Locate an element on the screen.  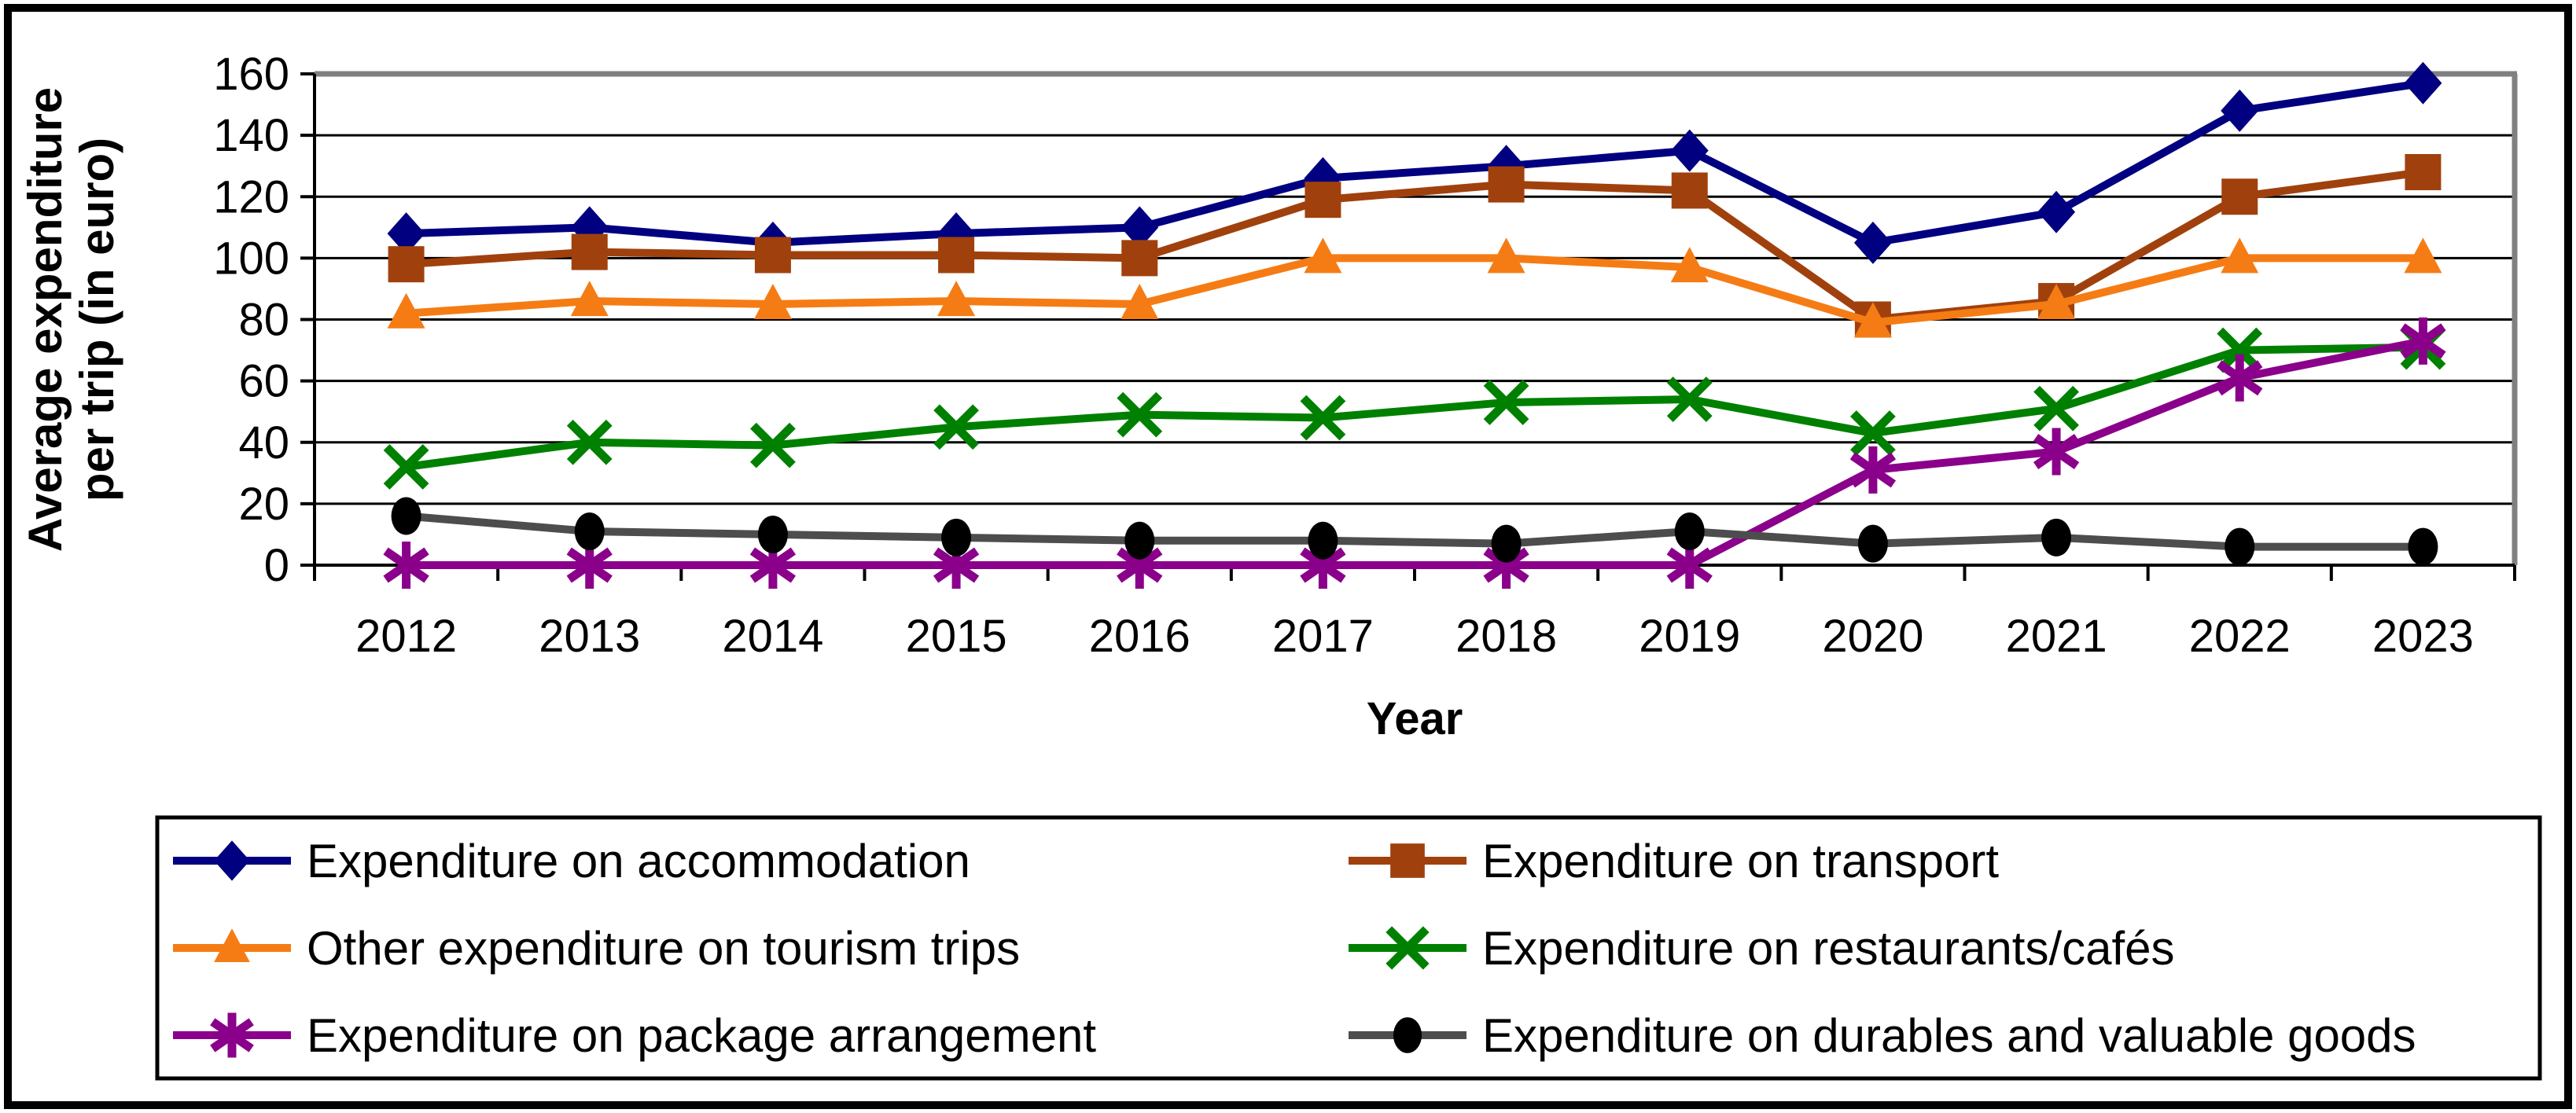
x-tick-label: 2022 is located at coordinates (2240, 636).